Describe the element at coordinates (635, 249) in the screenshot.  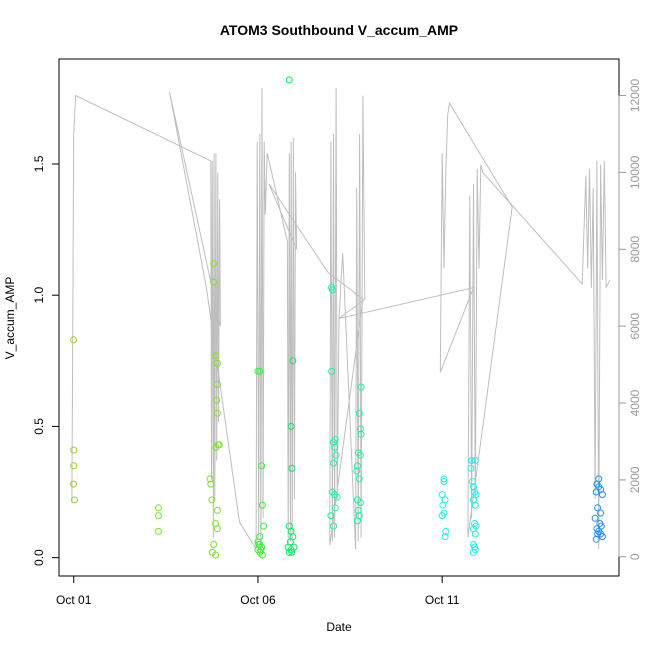
I see `secondary-y-tick-label: 8000` at that location.